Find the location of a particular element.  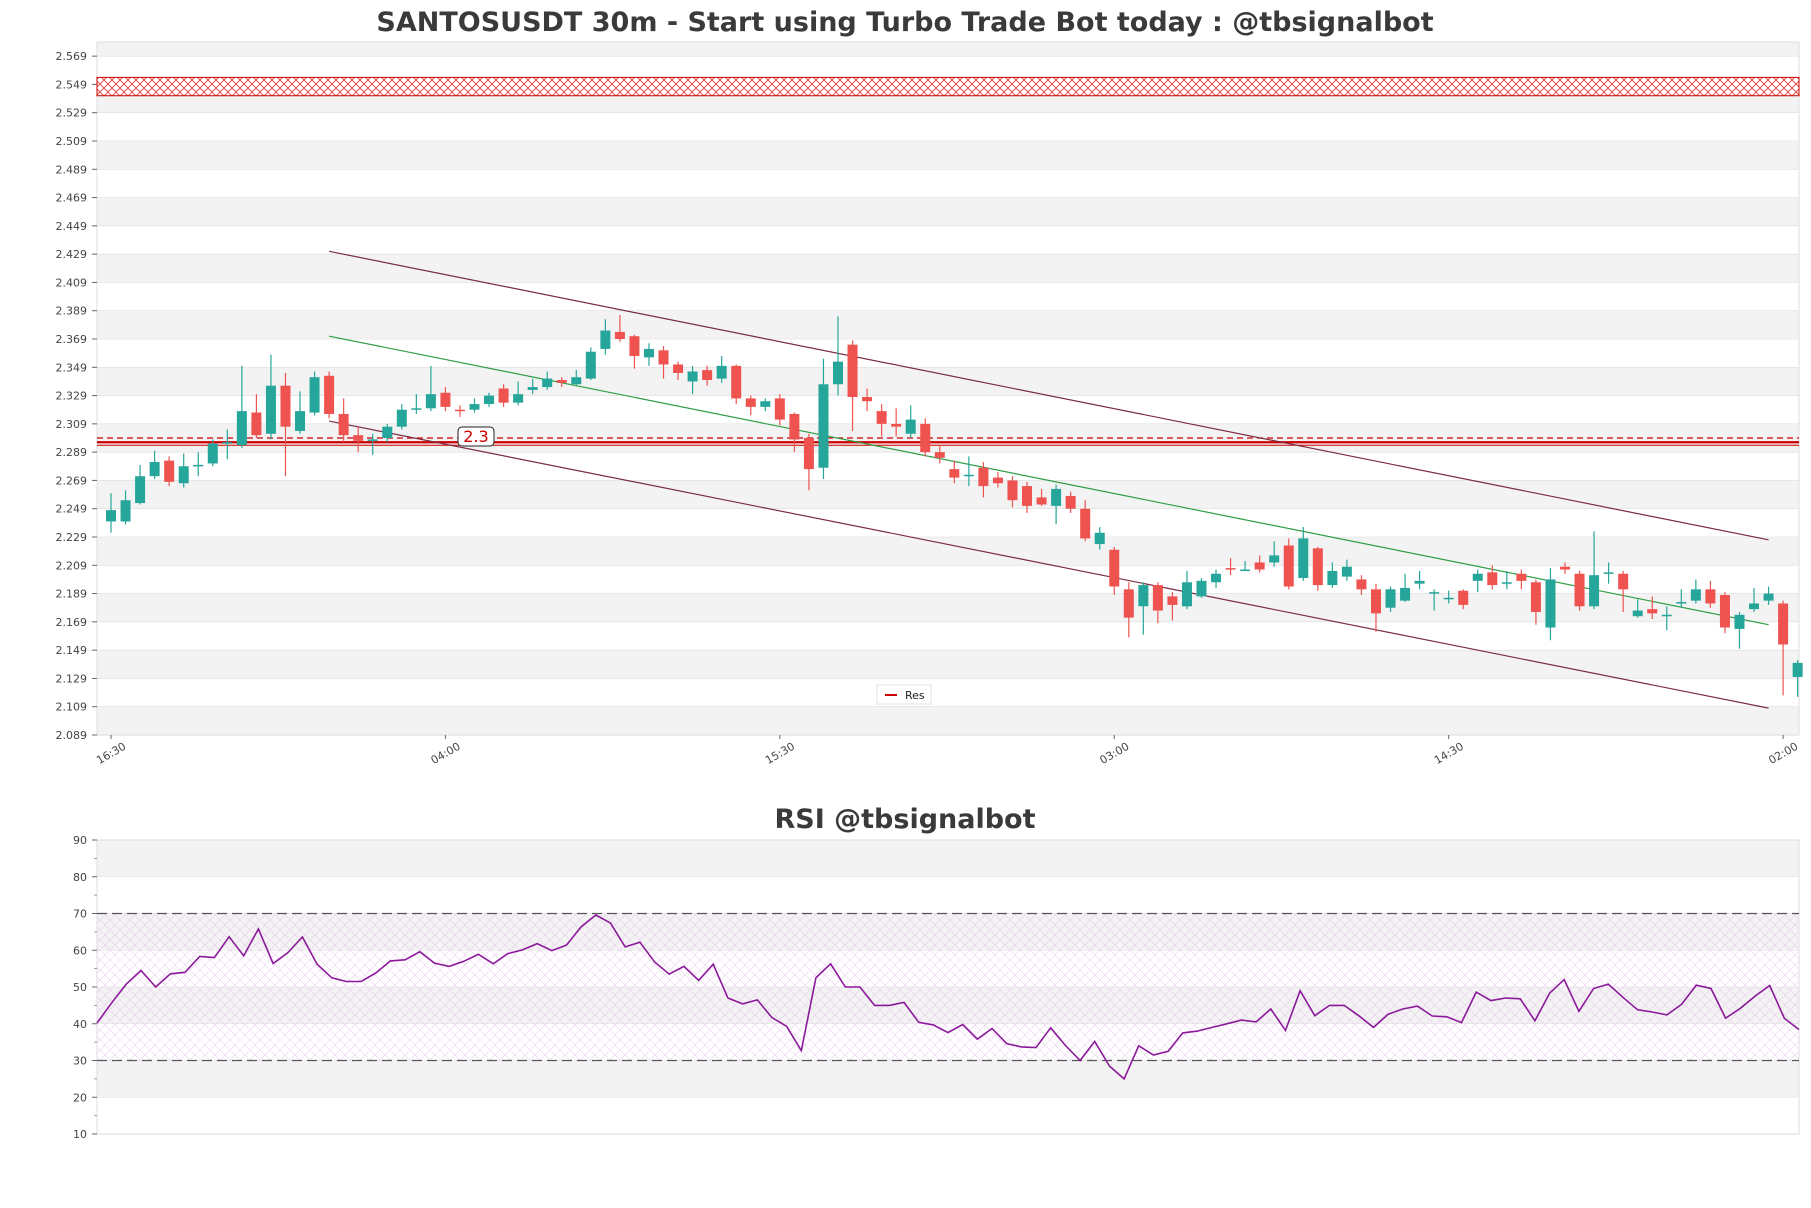

time-tick-label: 16:30 is located at coordinates (111, 753).